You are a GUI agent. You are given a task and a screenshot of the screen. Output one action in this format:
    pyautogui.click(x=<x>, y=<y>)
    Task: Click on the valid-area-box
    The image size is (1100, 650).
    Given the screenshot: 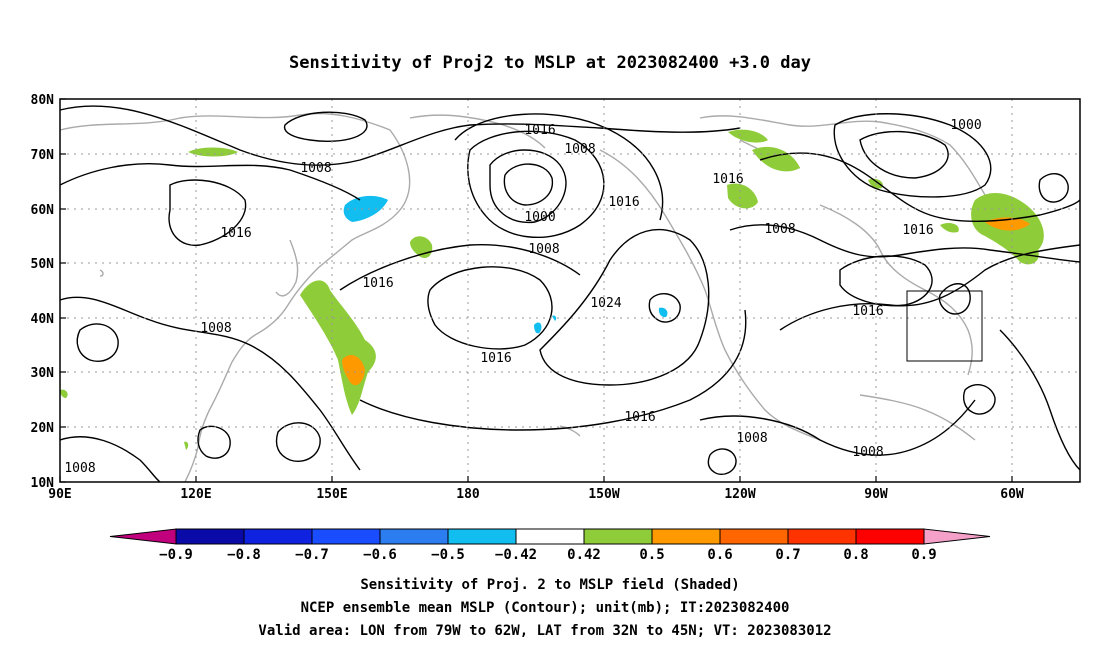 What is the action you would take?
    pyautogui.click(x=944, y=326)
    